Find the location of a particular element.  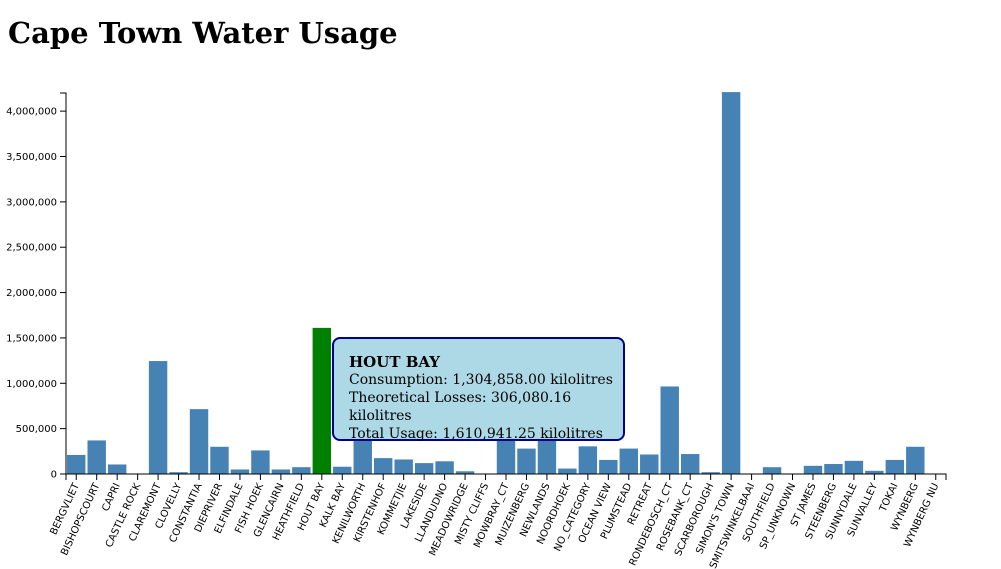

bar-sunnydale is located at coordinates (854, 467).